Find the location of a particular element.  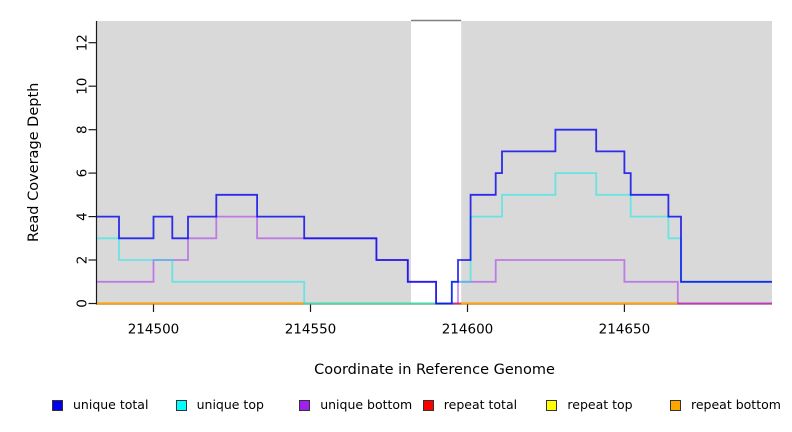

legend-swatch-unique-total is located at coordinates (57, 405).